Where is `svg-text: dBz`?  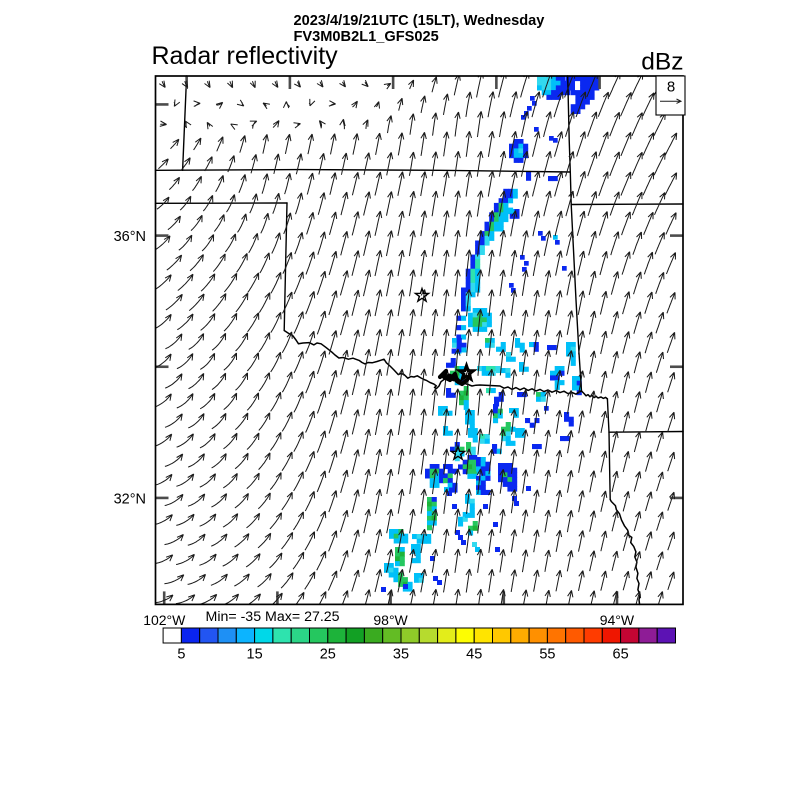
svg-text: dBz is located at coordinates (662, 61).